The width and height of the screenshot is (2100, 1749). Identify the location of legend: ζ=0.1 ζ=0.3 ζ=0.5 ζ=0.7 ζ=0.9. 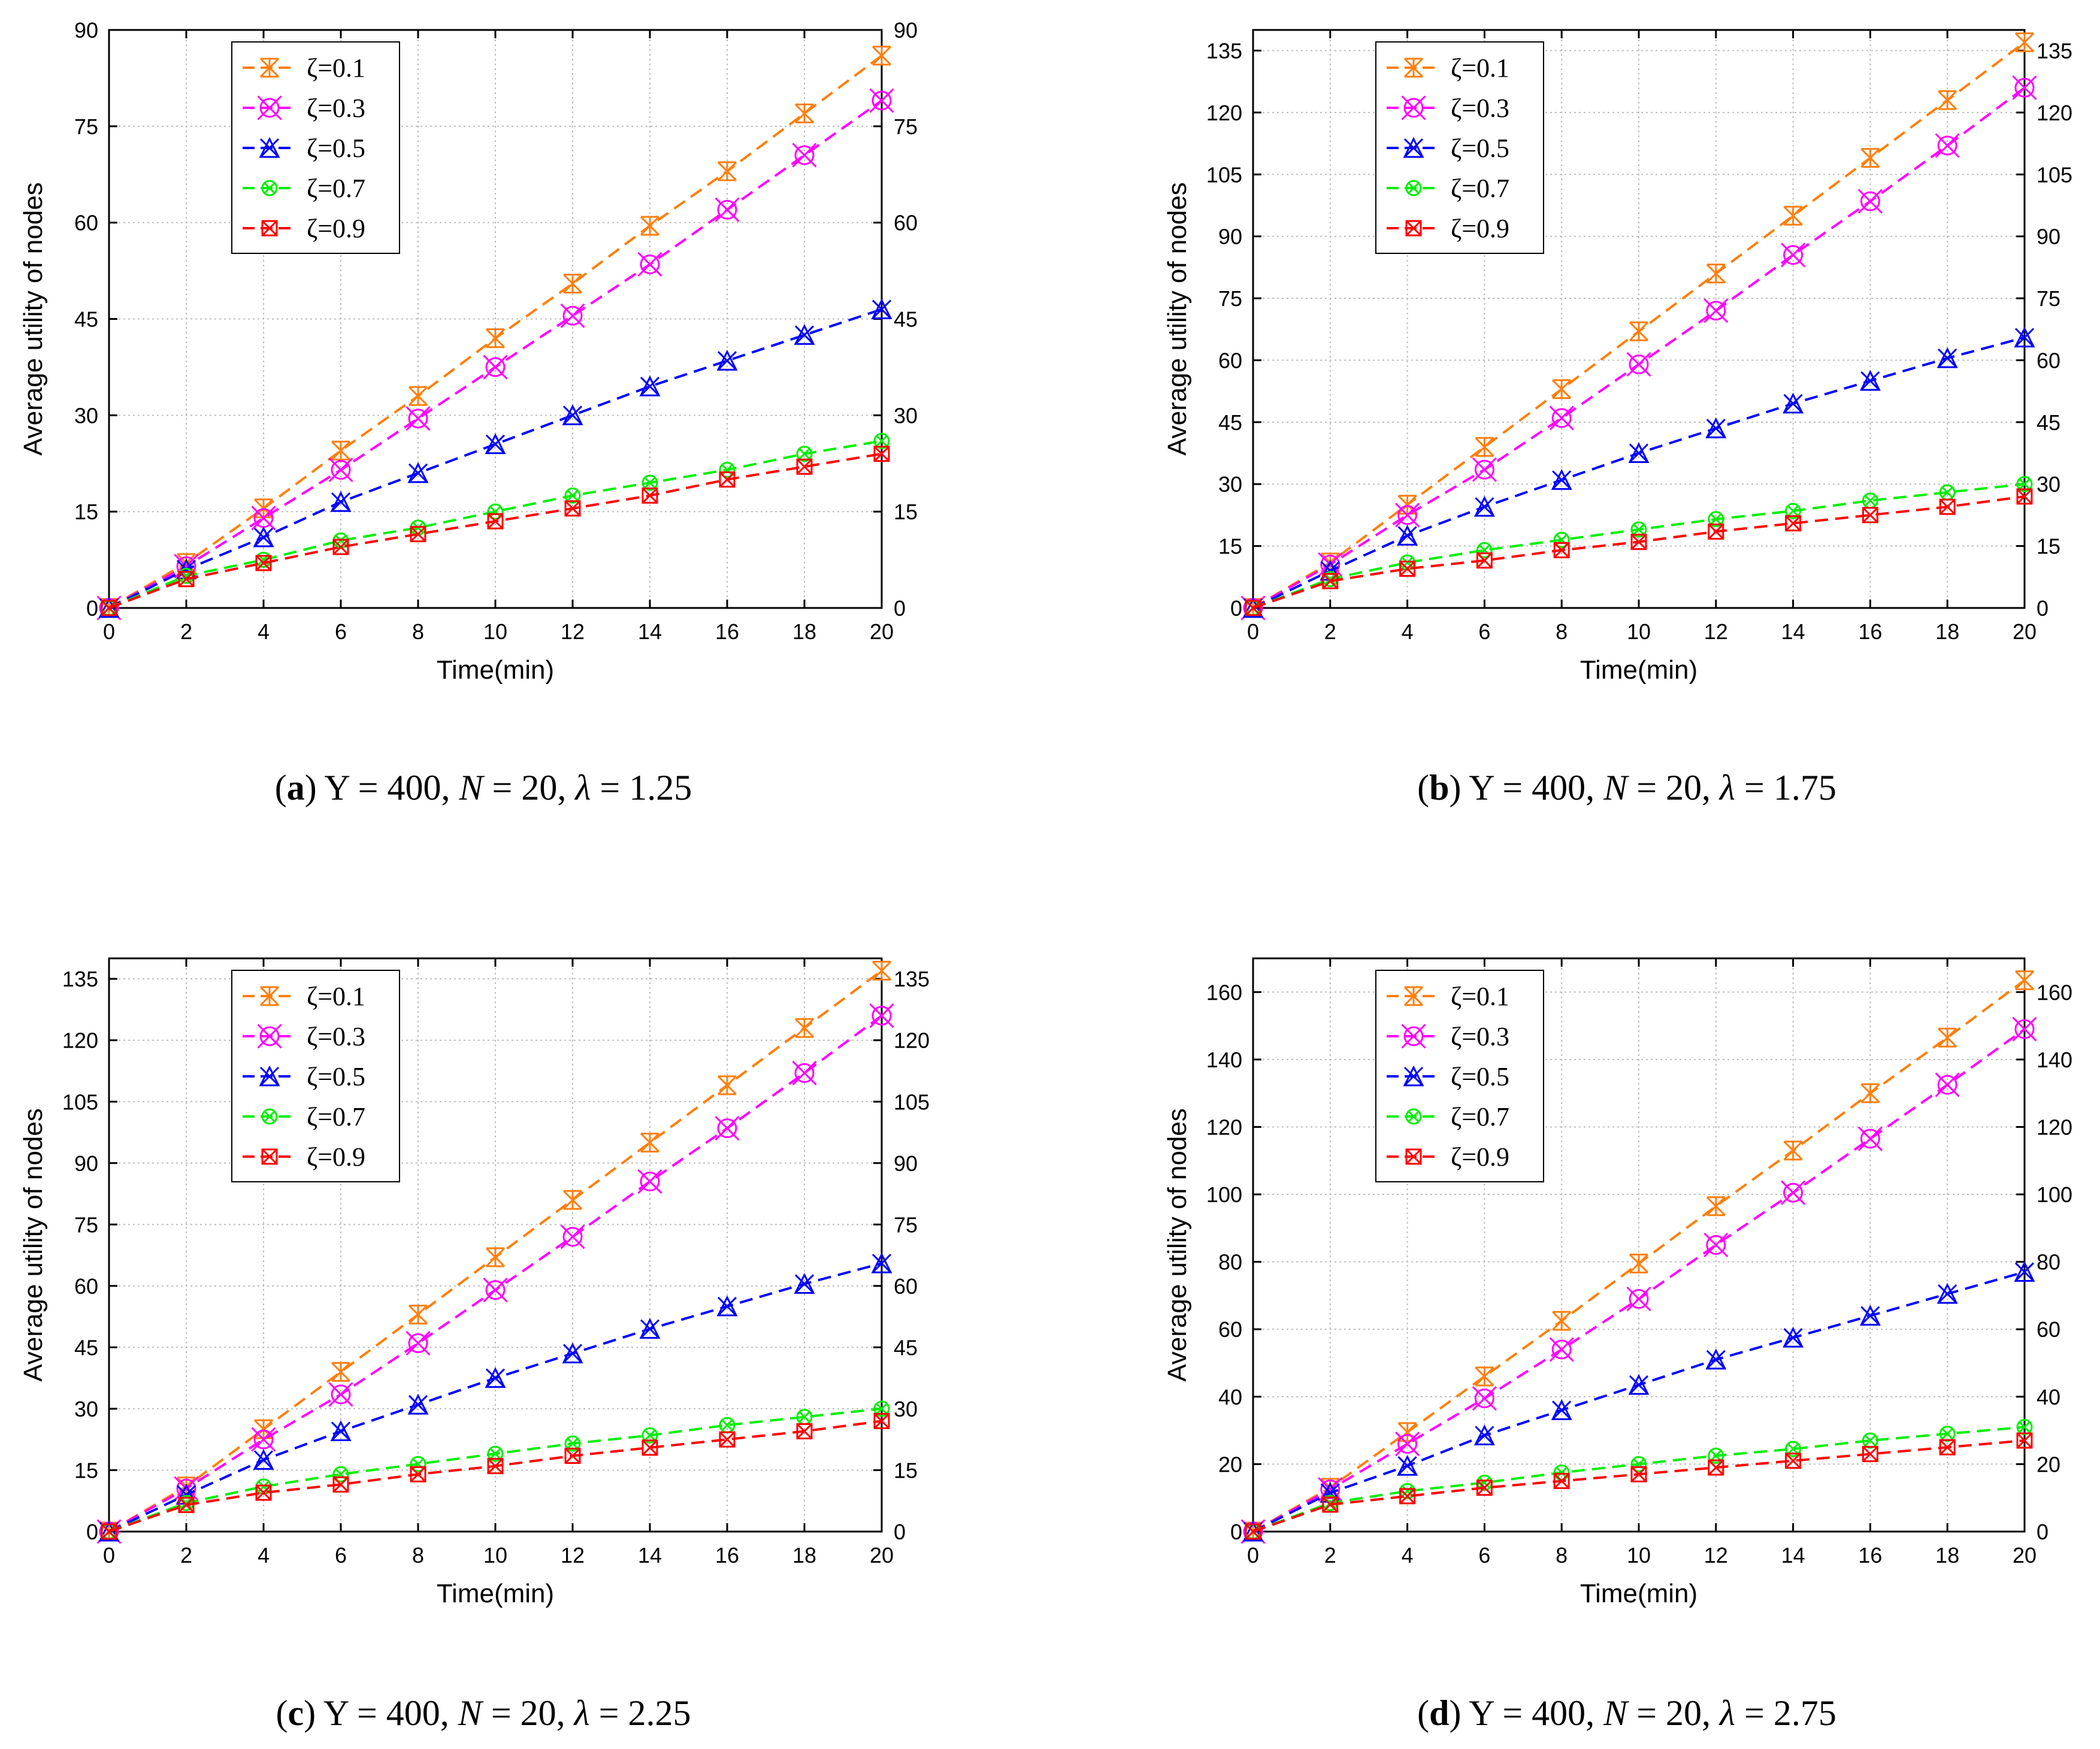
(316, 1076).